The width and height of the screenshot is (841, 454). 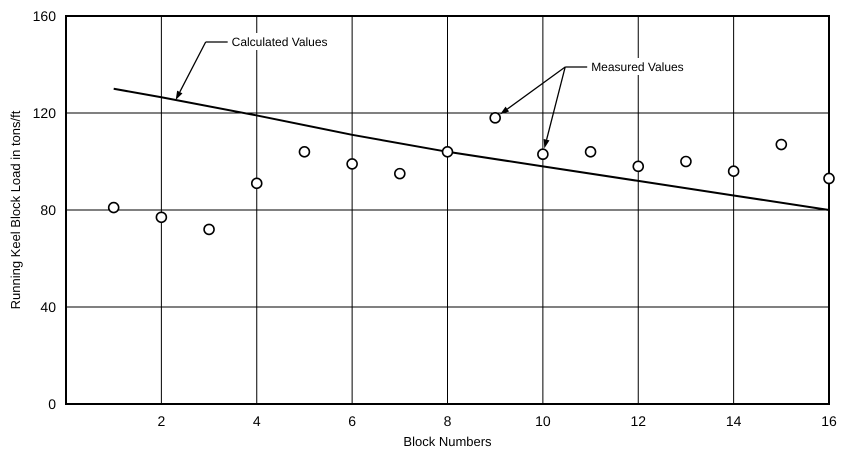 I want to click on y-tick-label: 160, so click(x=44, y=16).